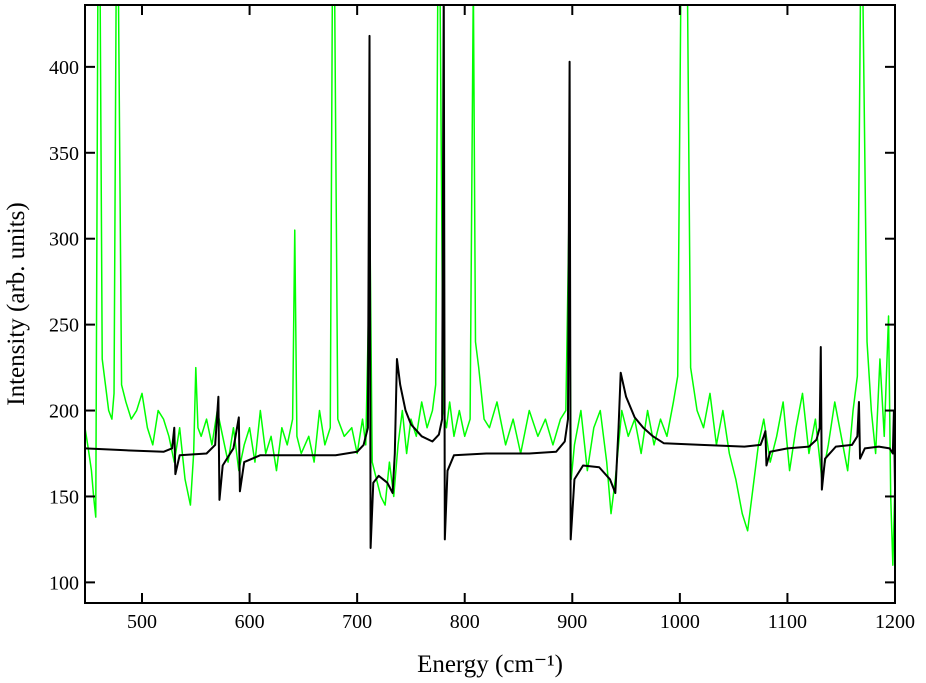 This screenshot has width=926, height=683. I want to click on x-tick-label: 700, so click(357, 622).